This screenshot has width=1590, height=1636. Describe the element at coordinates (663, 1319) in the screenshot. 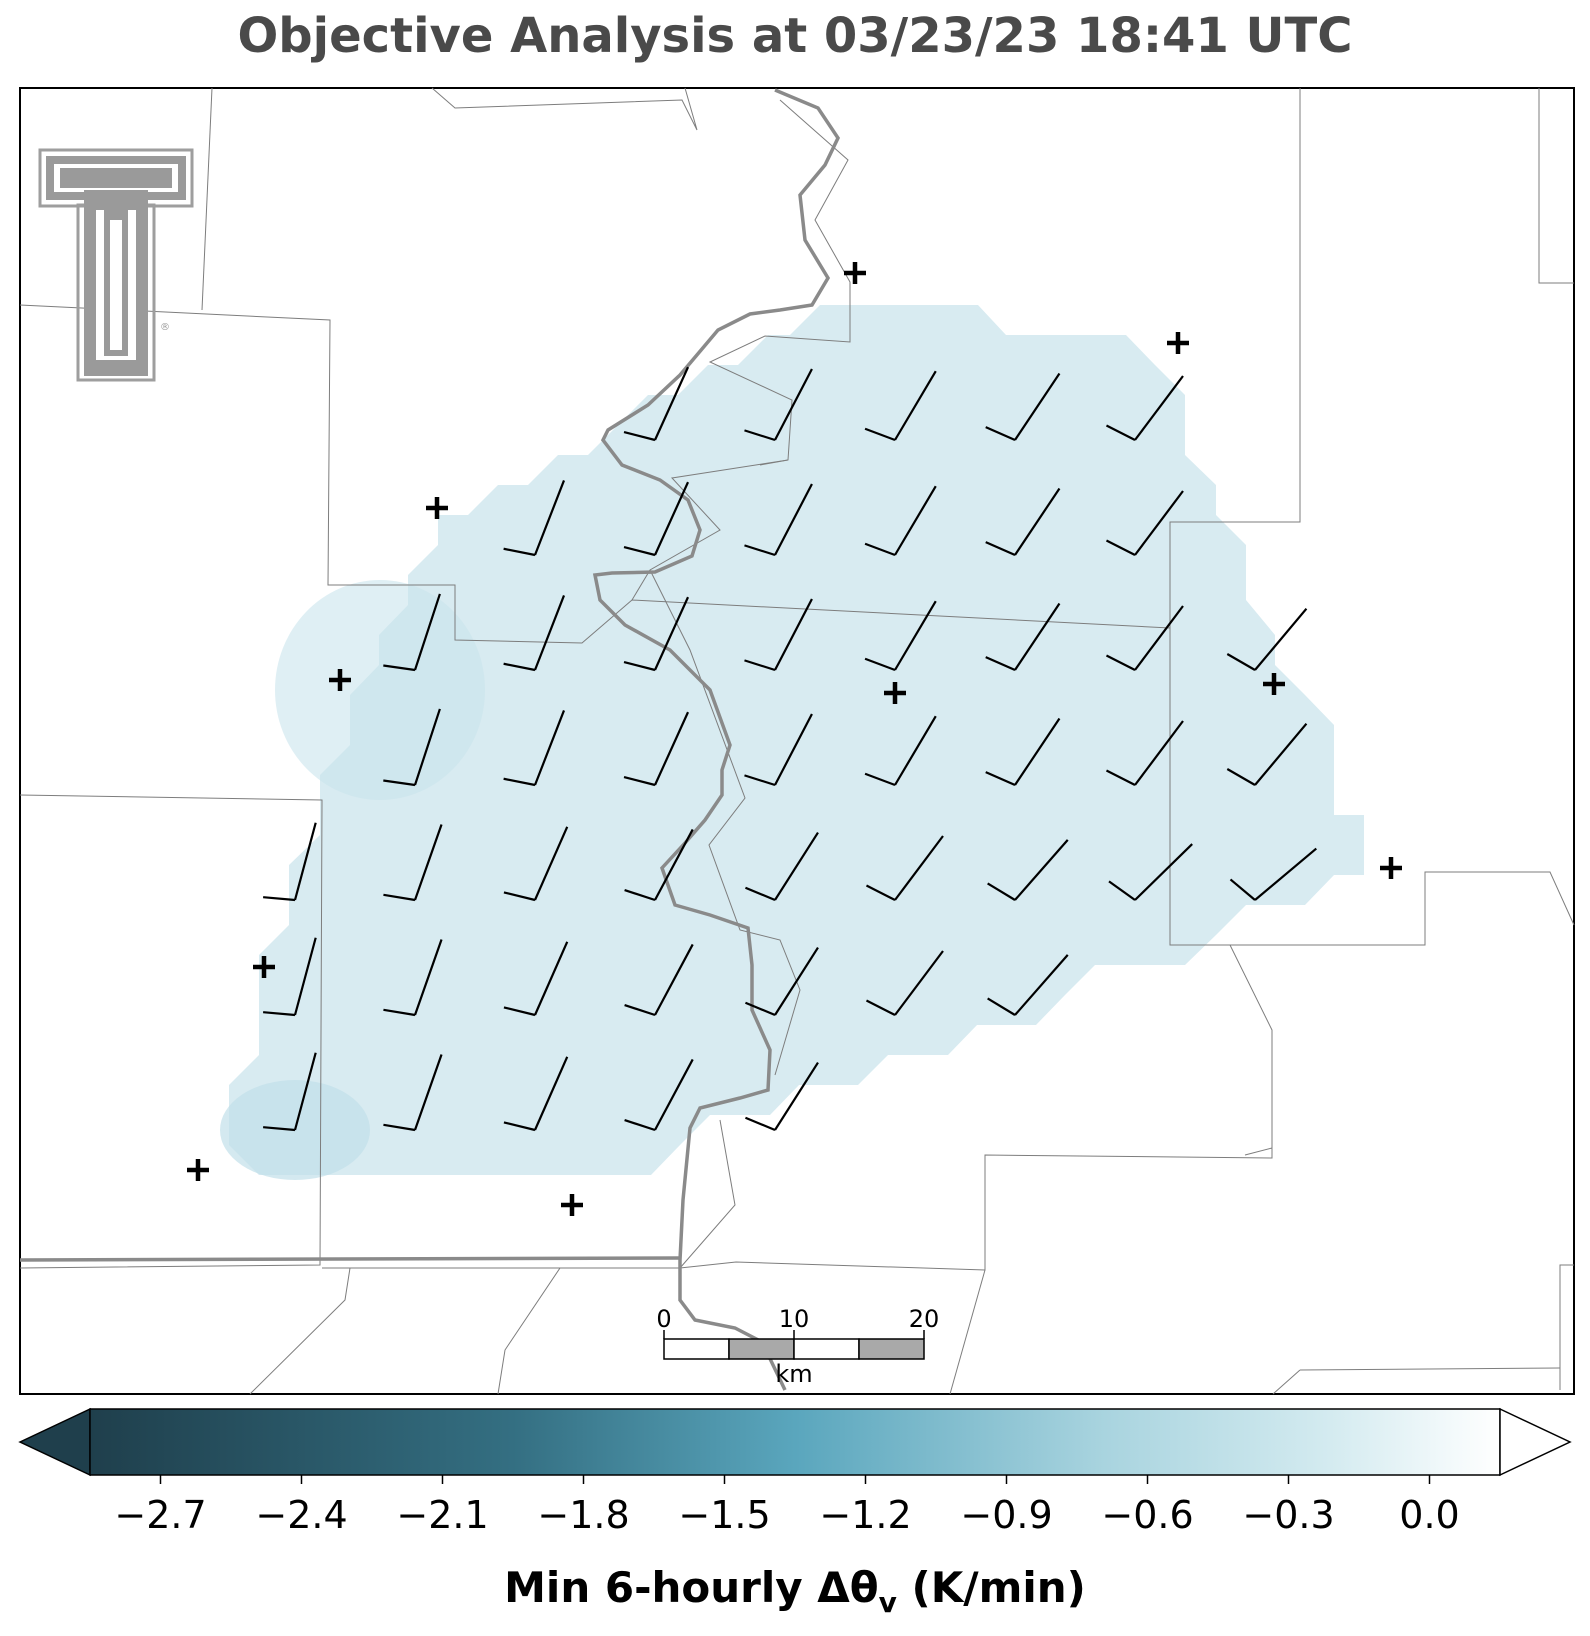

I see `scalebar-tick-0: 0` at that location.